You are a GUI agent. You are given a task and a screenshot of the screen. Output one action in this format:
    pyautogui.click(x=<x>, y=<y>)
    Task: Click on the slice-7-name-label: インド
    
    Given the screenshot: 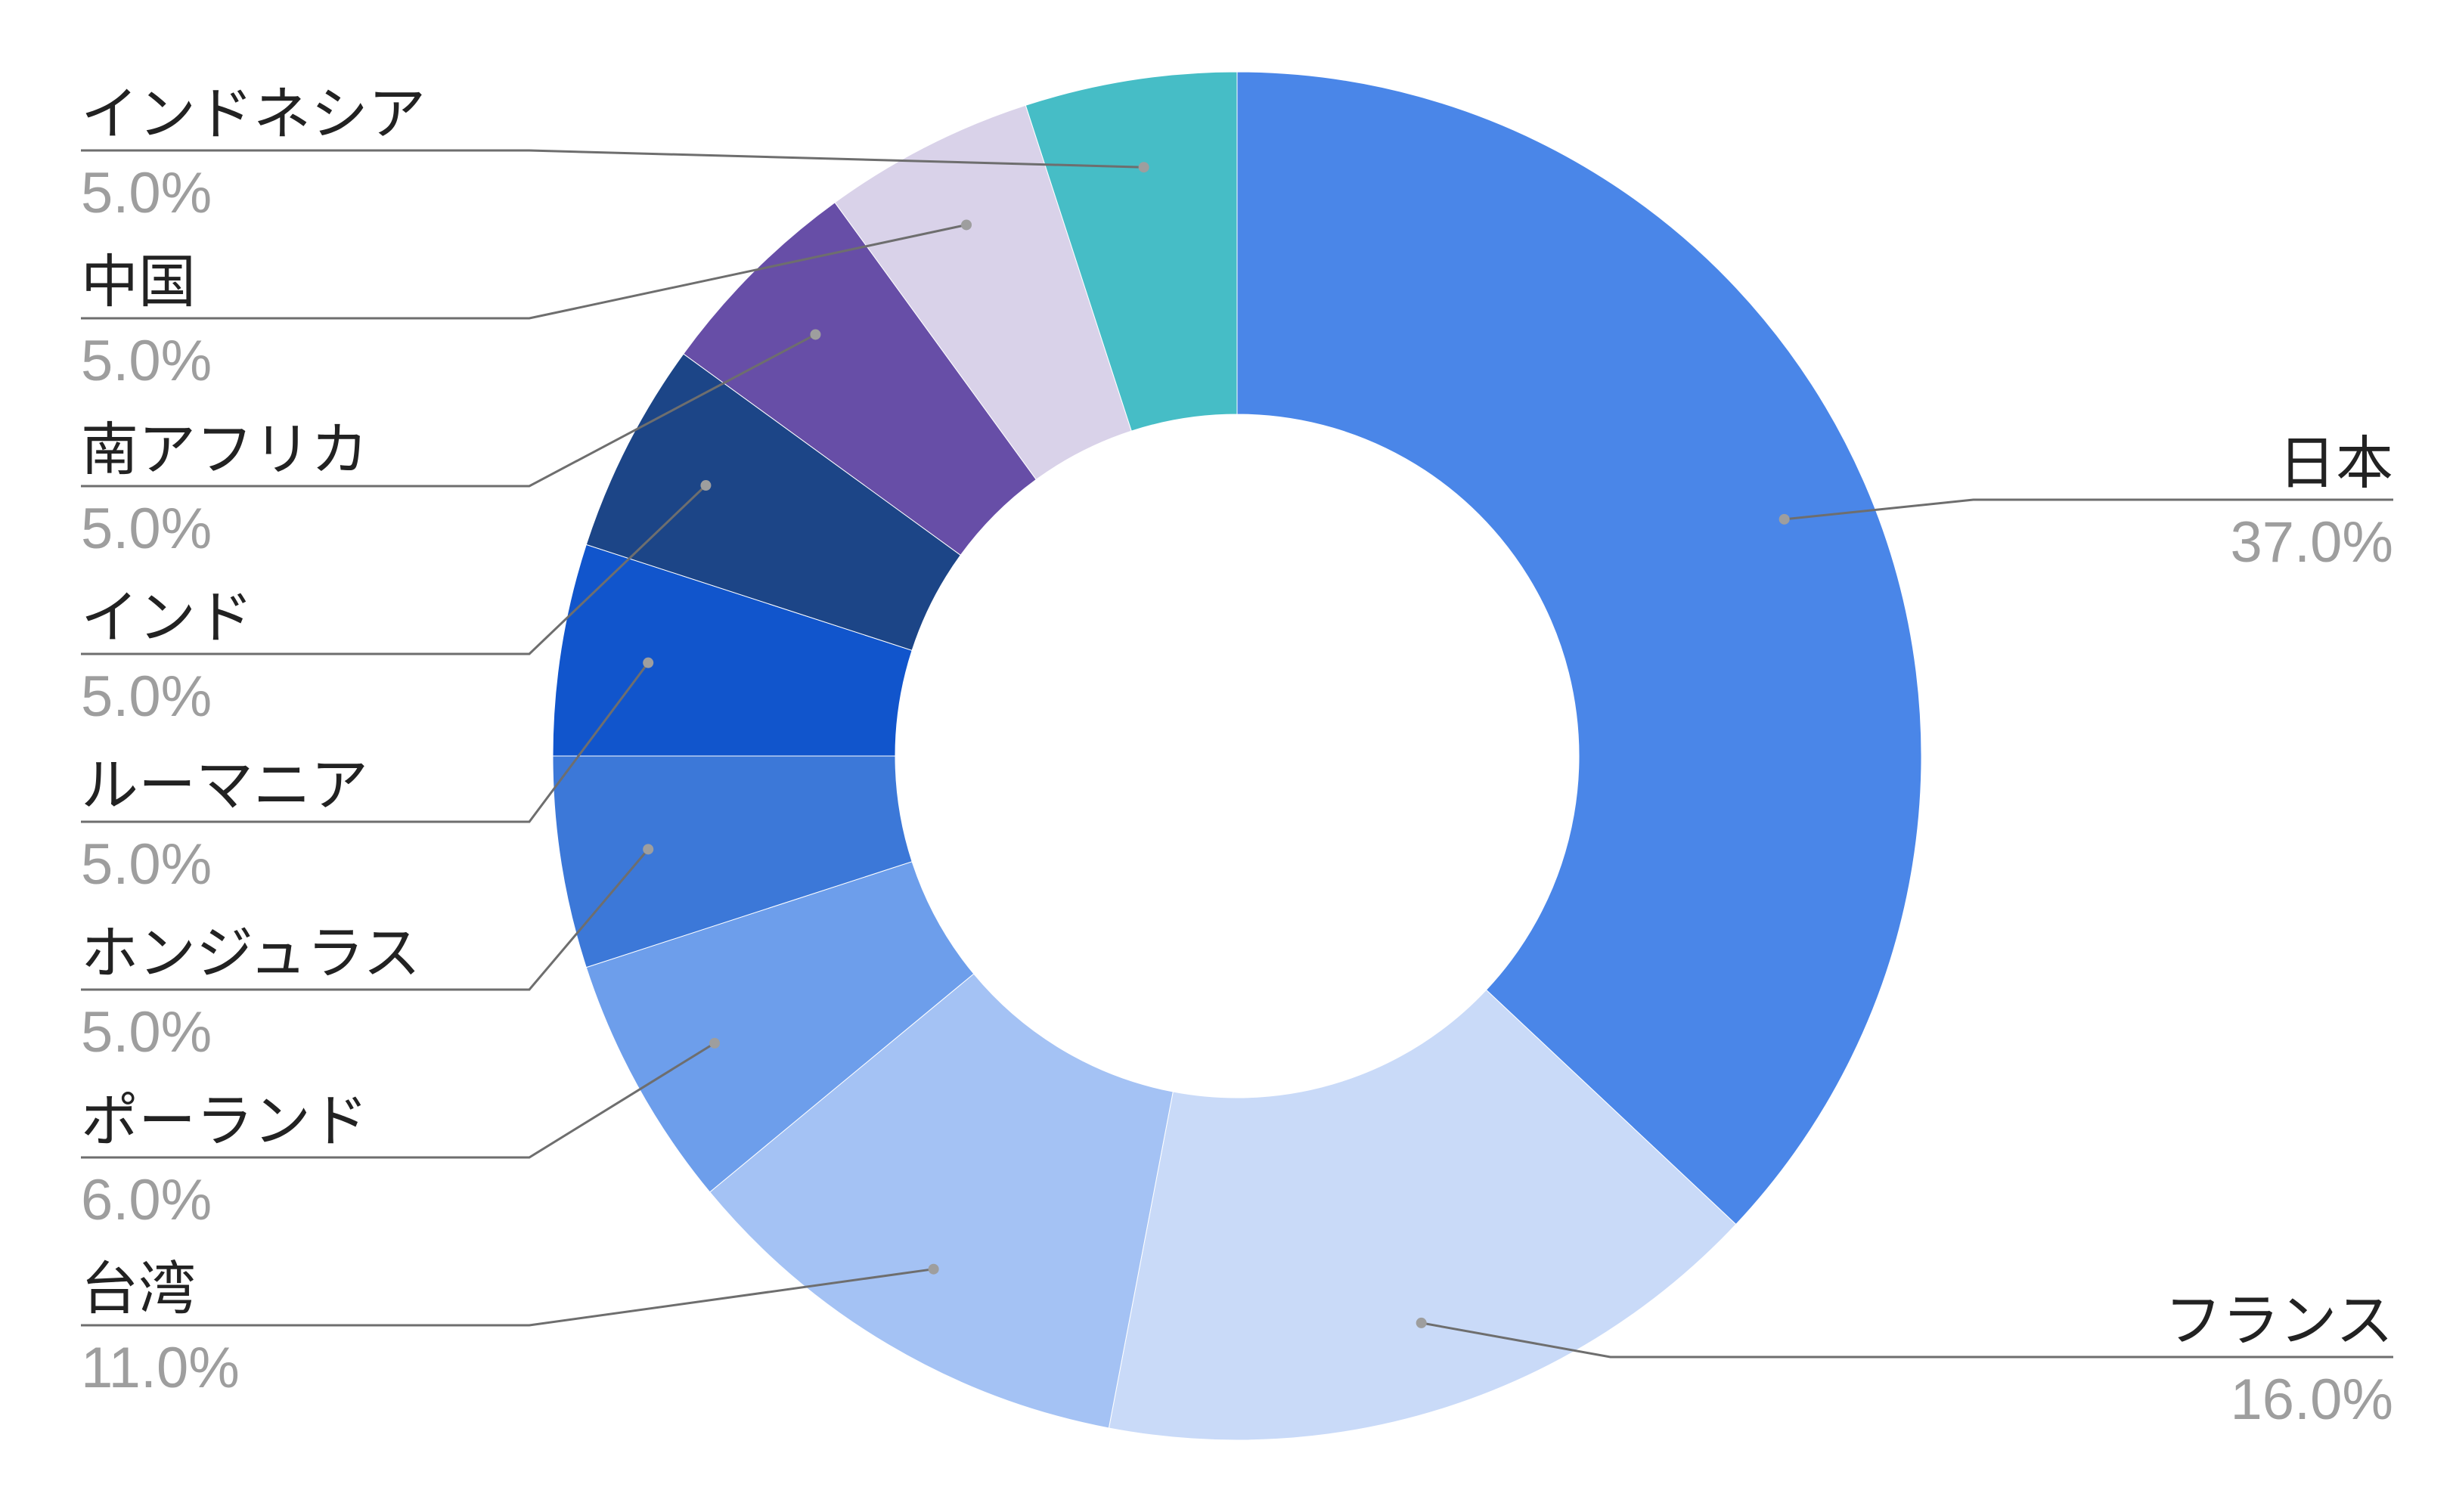 What is the action you would take?
    pyautogui.click(x=167, y=617)
    